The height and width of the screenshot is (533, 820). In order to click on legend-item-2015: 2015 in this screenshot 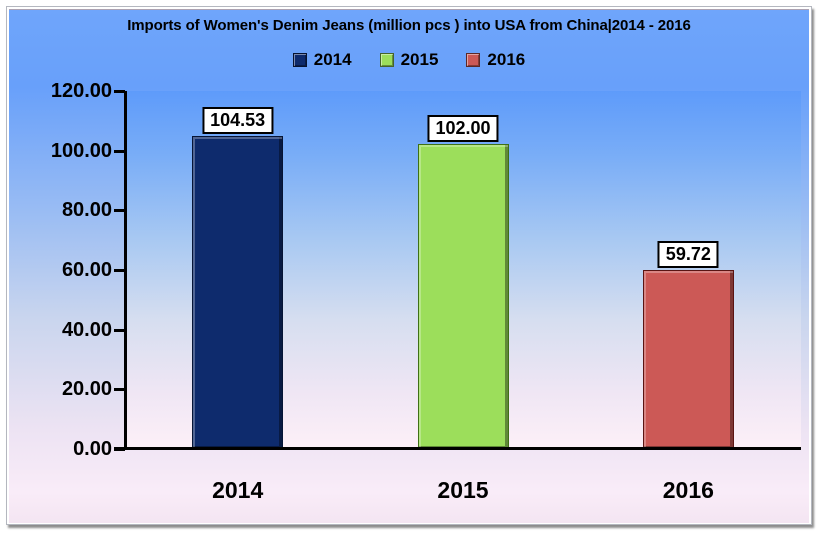, I will do `click(409, 60)`.